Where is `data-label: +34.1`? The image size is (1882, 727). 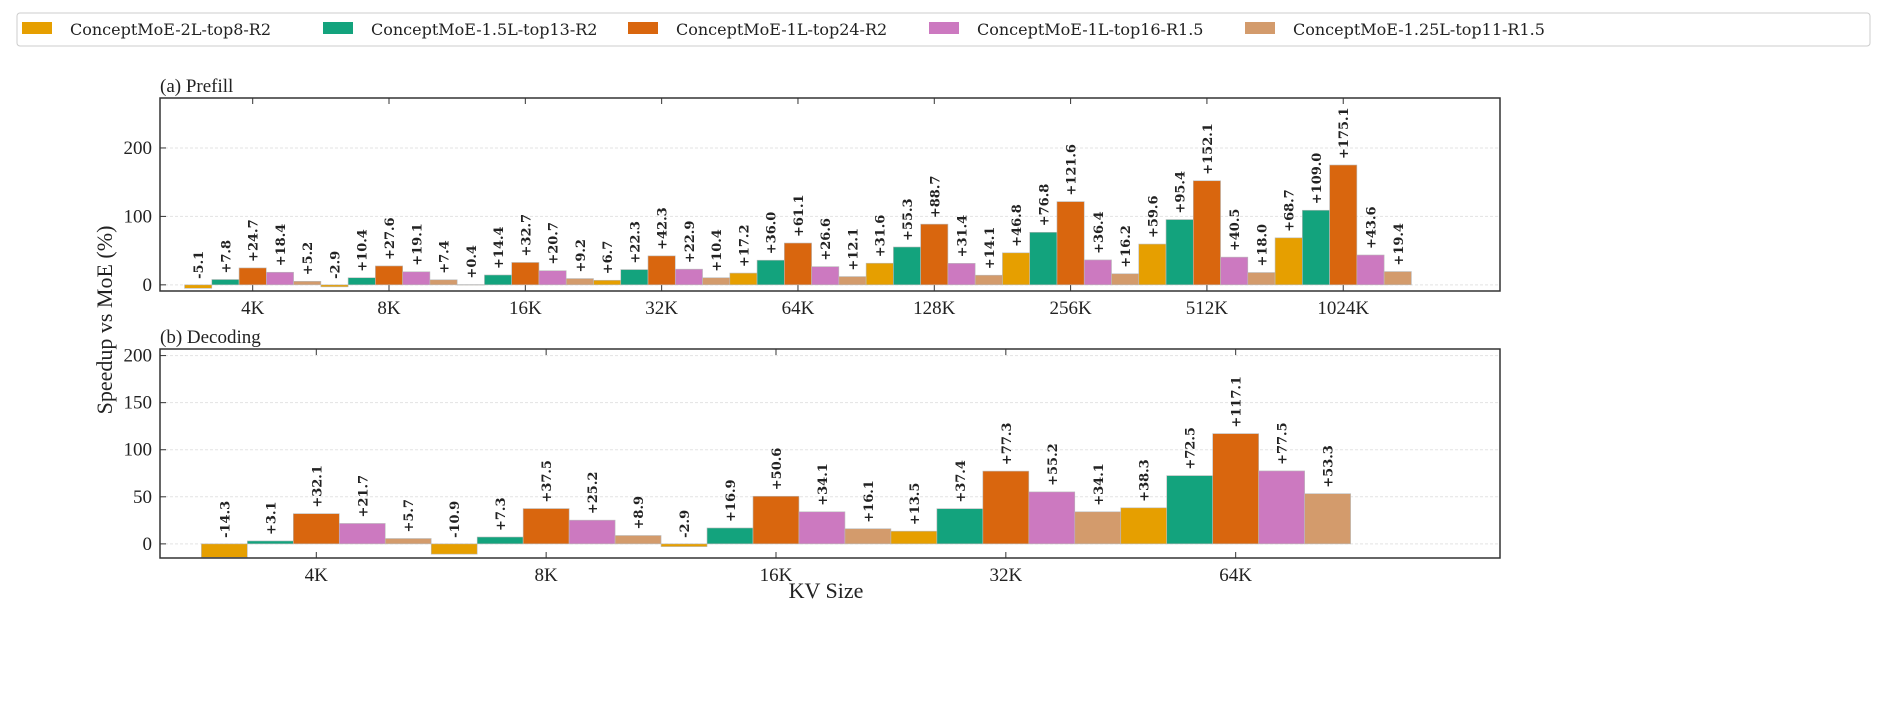 data-label: +34.1 is located at coordinates (823, 484).